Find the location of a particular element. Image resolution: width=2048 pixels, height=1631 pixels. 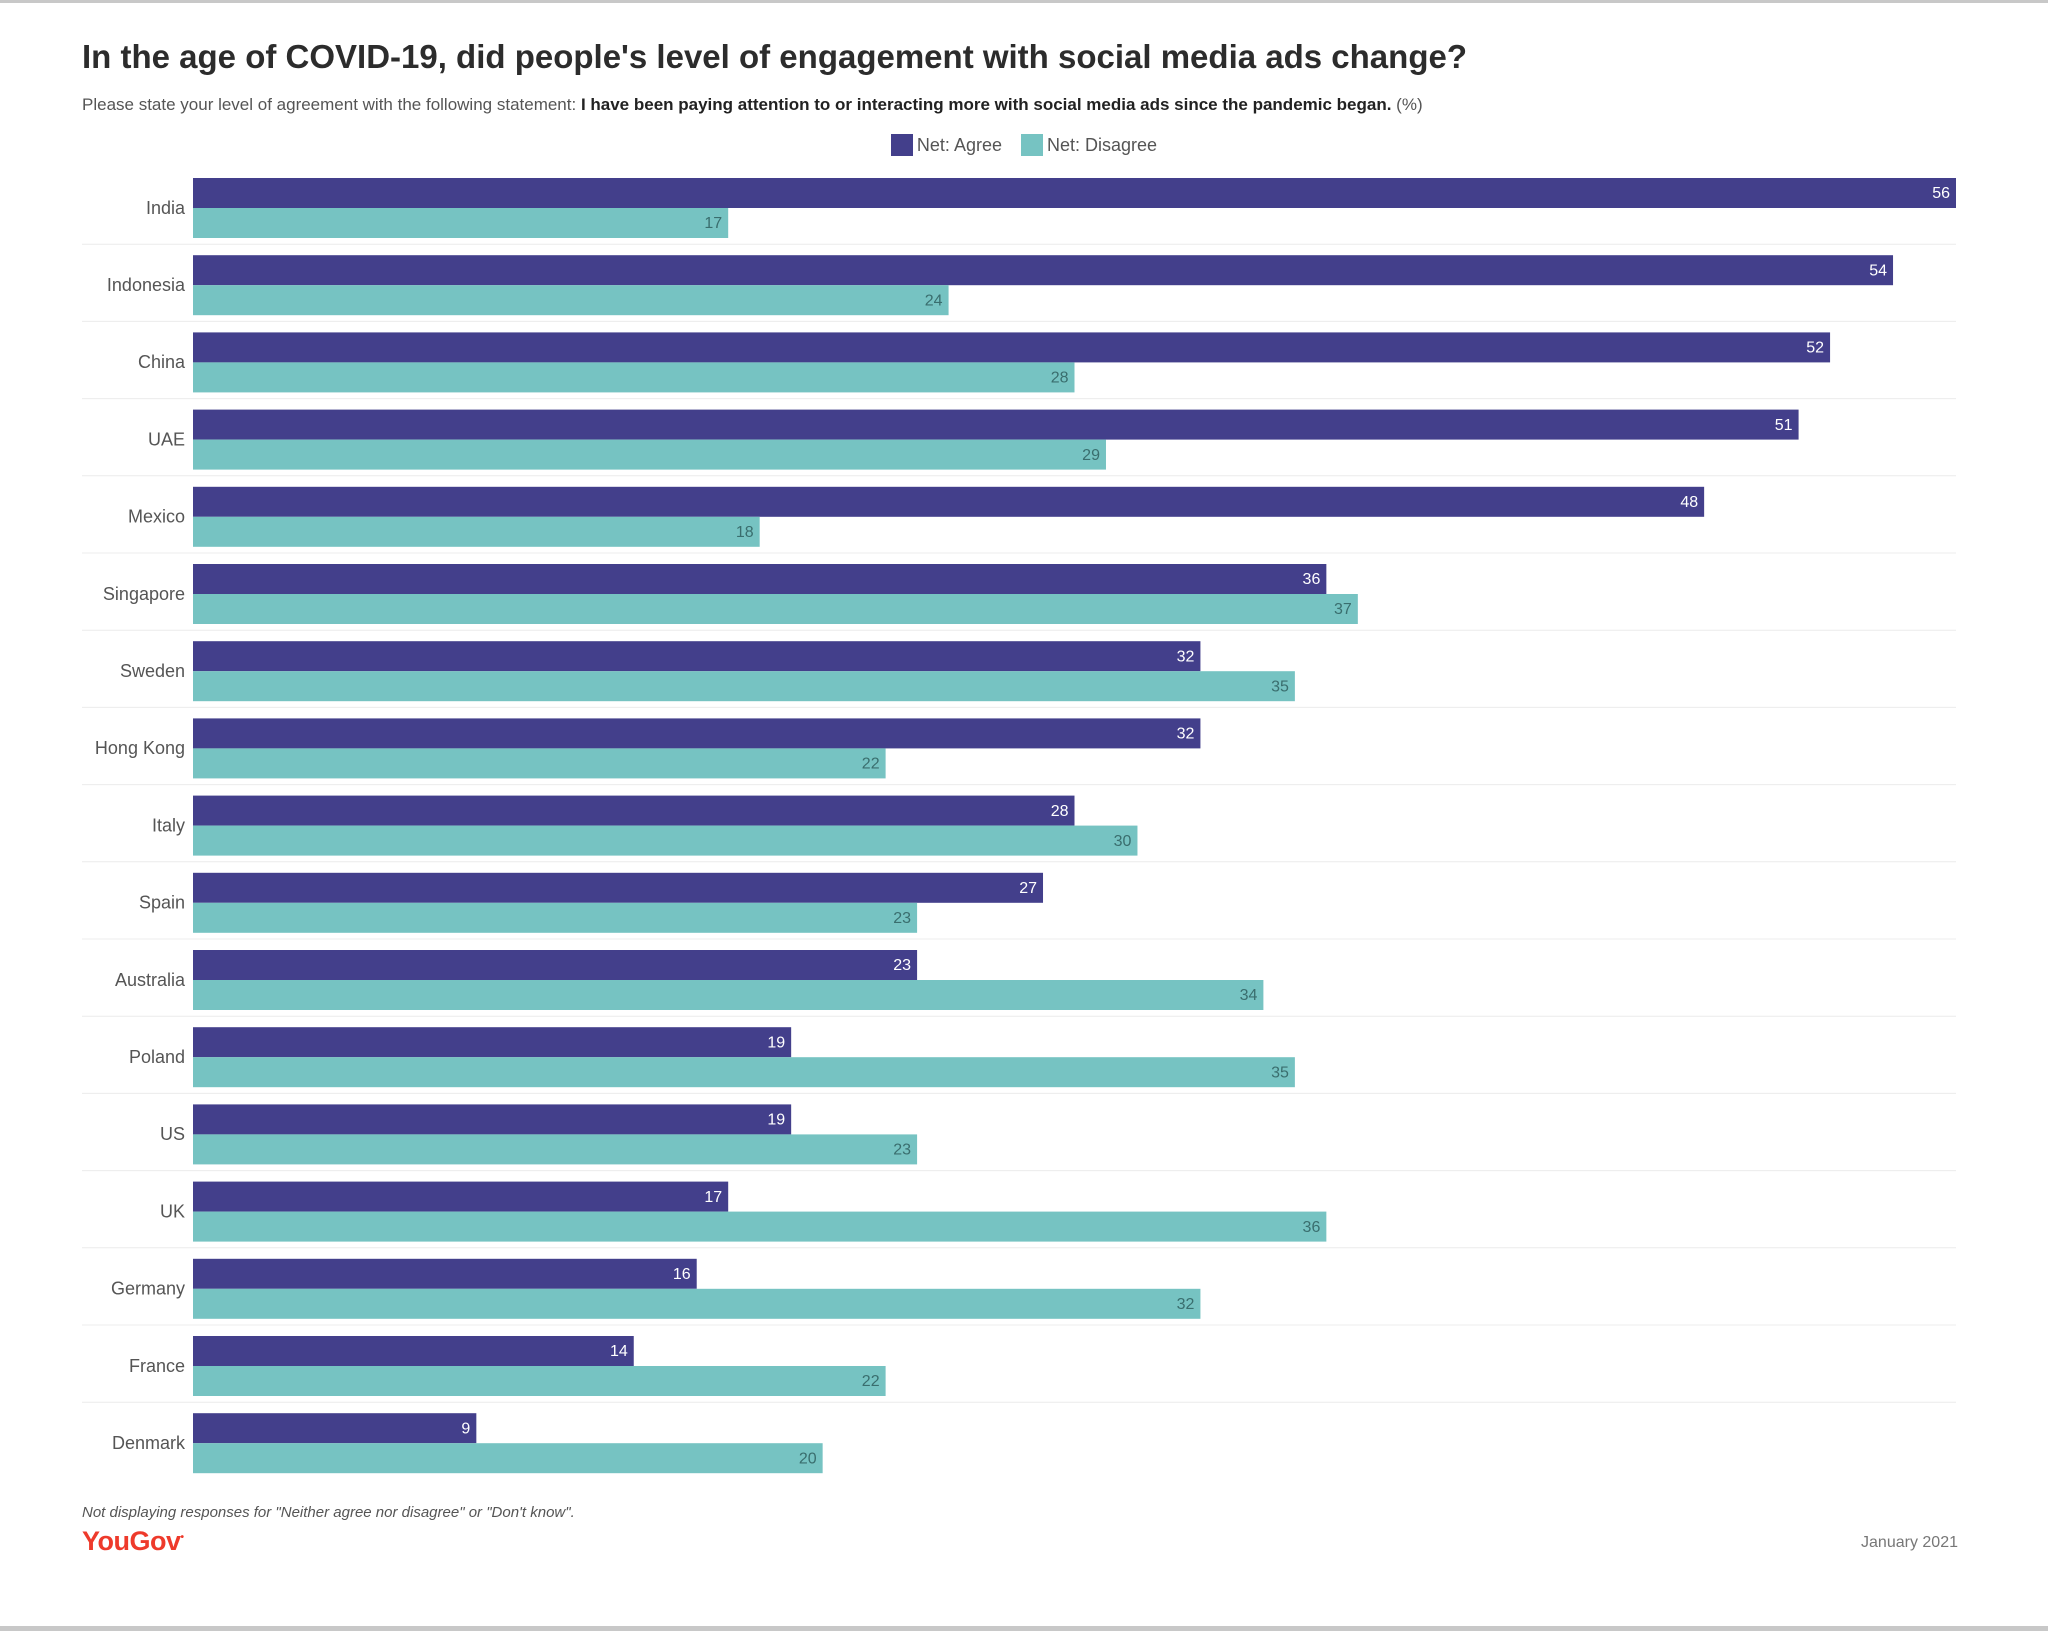

data-label-agree-sweden: 32 is located at coordinates (1186, 656).